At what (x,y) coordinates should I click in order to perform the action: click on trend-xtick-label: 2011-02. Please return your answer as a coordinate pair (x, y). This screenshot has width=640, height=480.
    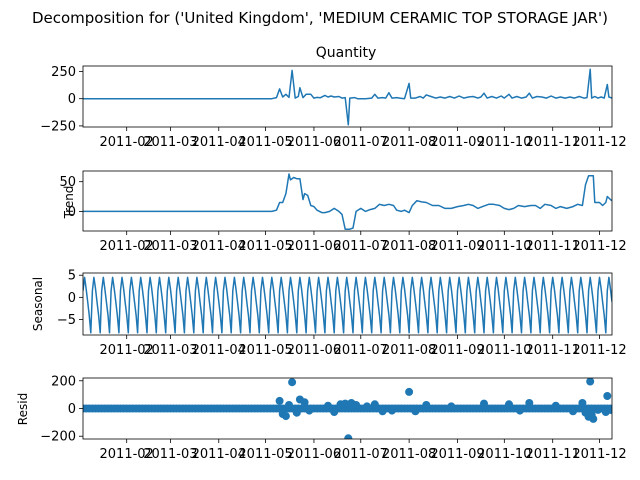
    Looking at the image, I should click on (127, 246).